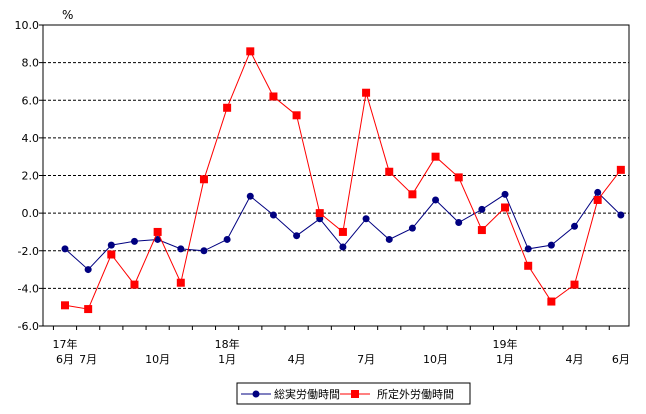  Describe the element at coordinates (505, 344) in the screenshot. I see `x-tick-label-year: 19年` at that location.